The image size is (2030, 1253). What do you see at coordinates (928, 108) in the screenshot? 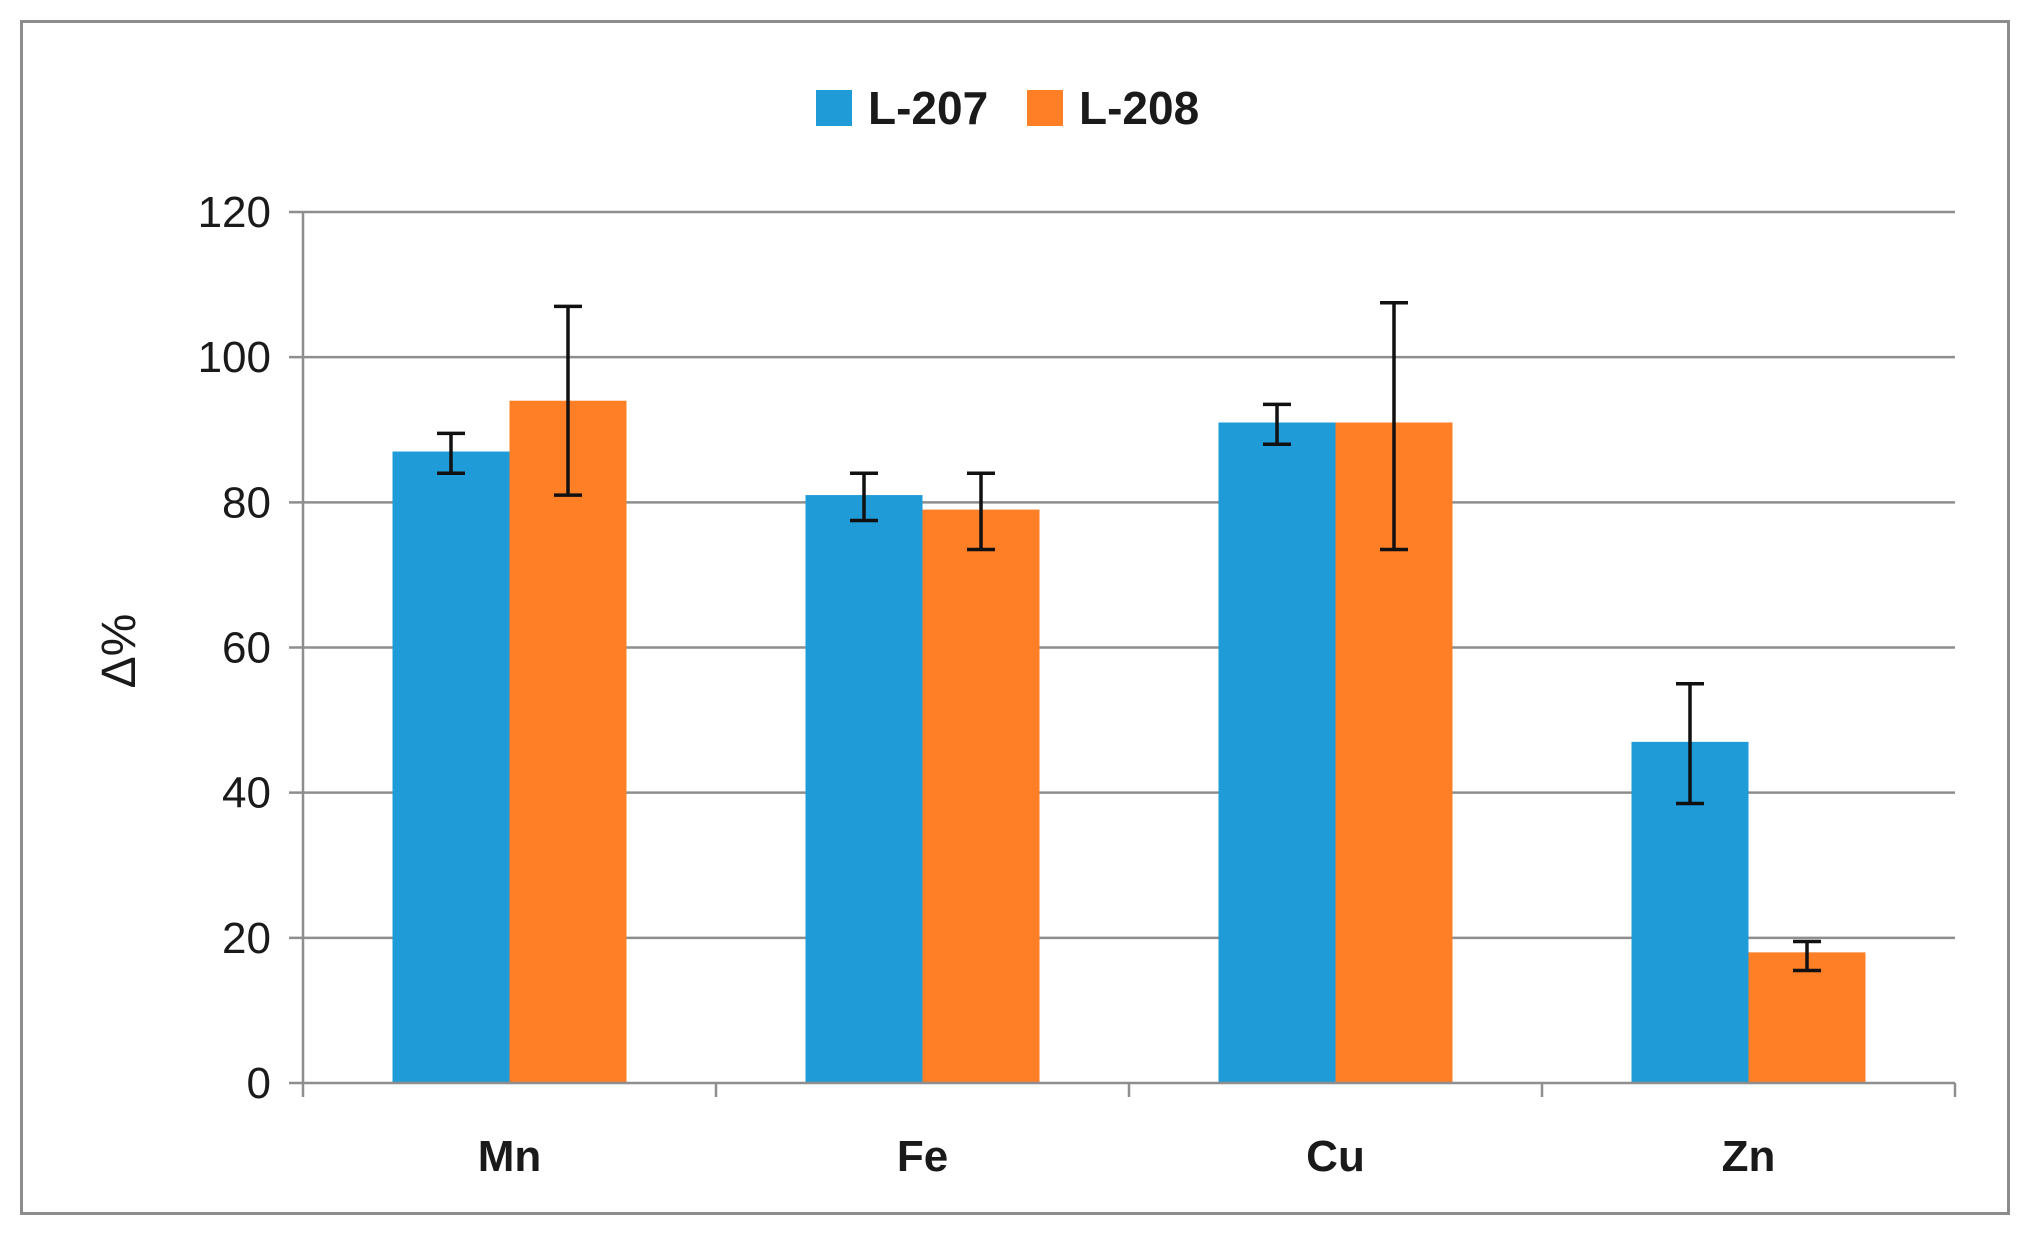
I see `legend-label-l-207: L-207` at bounding box center [928, 108].